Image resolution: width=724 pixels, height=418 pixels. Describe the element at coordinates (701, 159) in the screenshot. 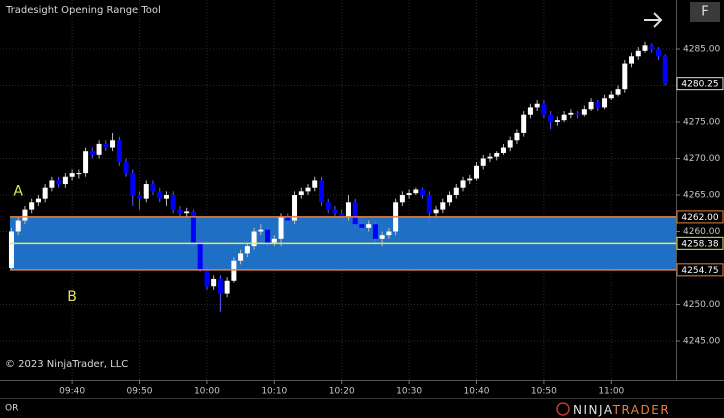

I see `y-tick-label: 4270.00` at that location.